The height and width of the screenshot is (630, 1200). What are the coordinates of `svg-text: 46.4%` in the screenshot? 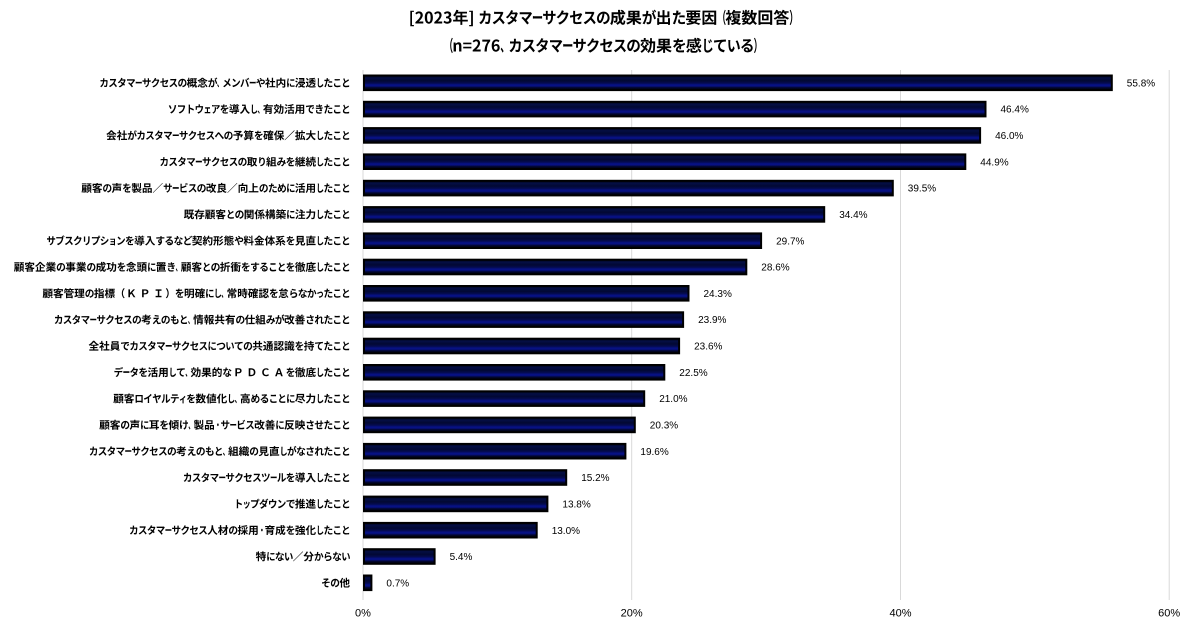 It's located at (1015, 110).